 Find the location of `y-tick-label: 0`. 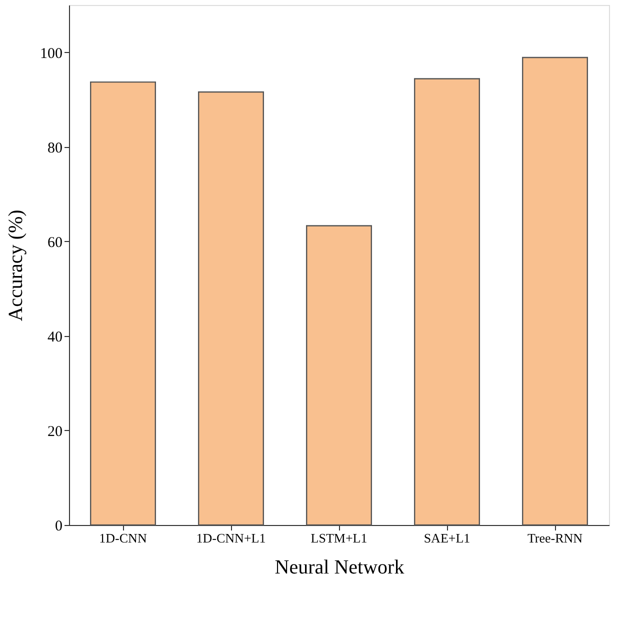

y-tick-label: 0 is located at coordinates (58, 526).